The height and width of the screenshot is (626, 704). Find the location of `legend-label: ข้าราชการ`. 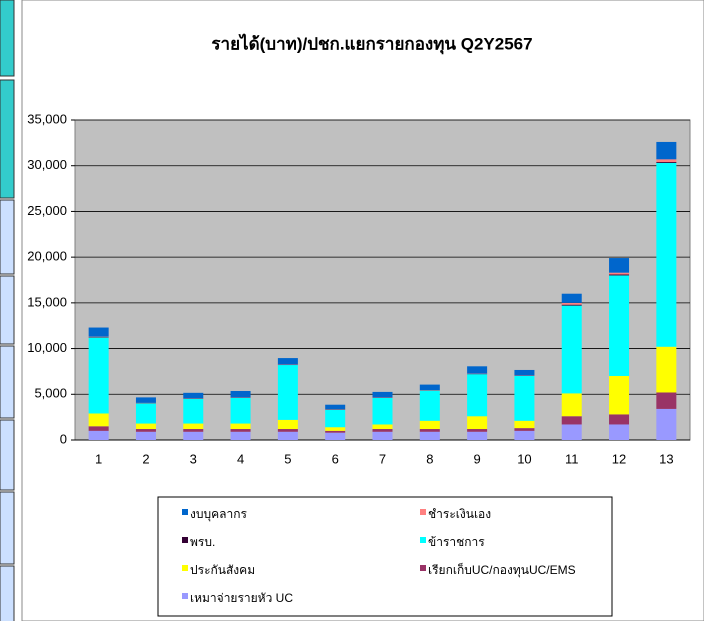

legend-label: ข้าราชการ is located at coordinates (456, 542).